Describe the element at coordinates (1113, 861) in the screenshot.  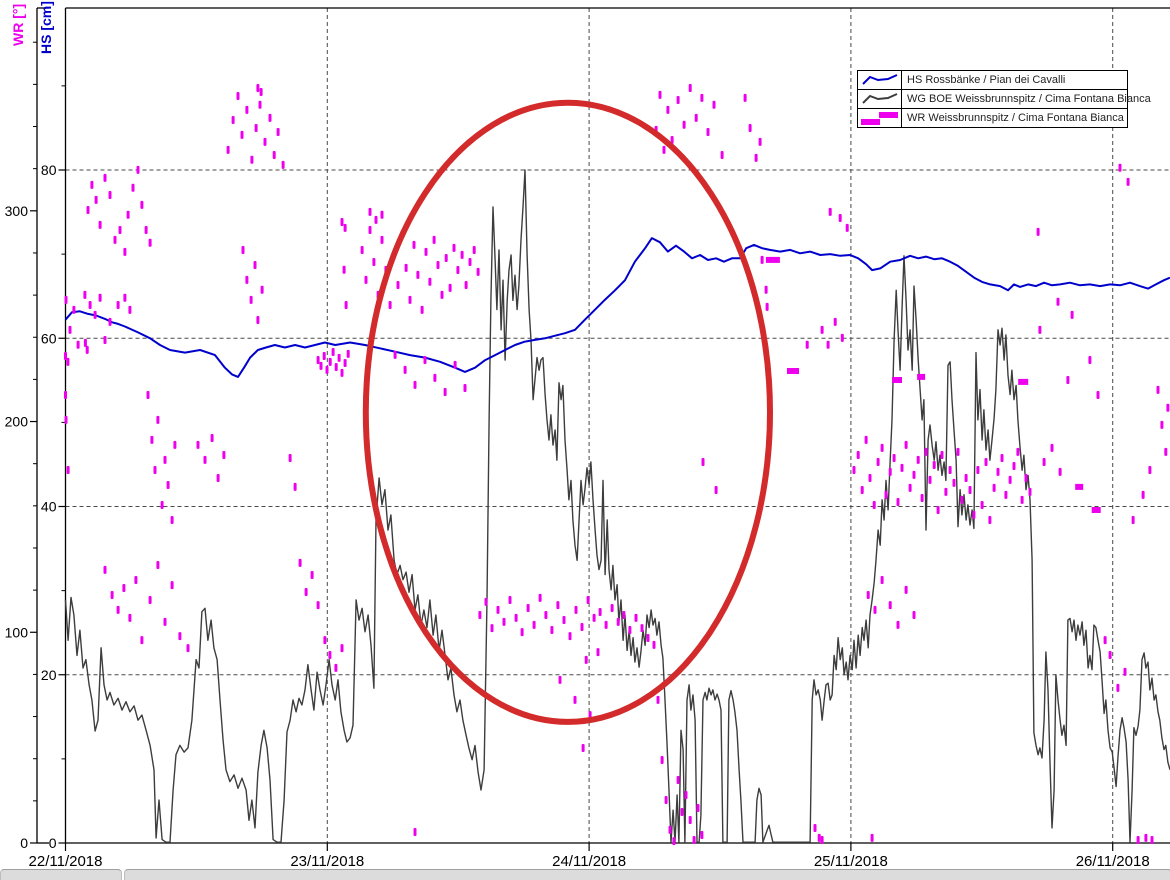
I see `date-label: 26/11/2018` at that location.